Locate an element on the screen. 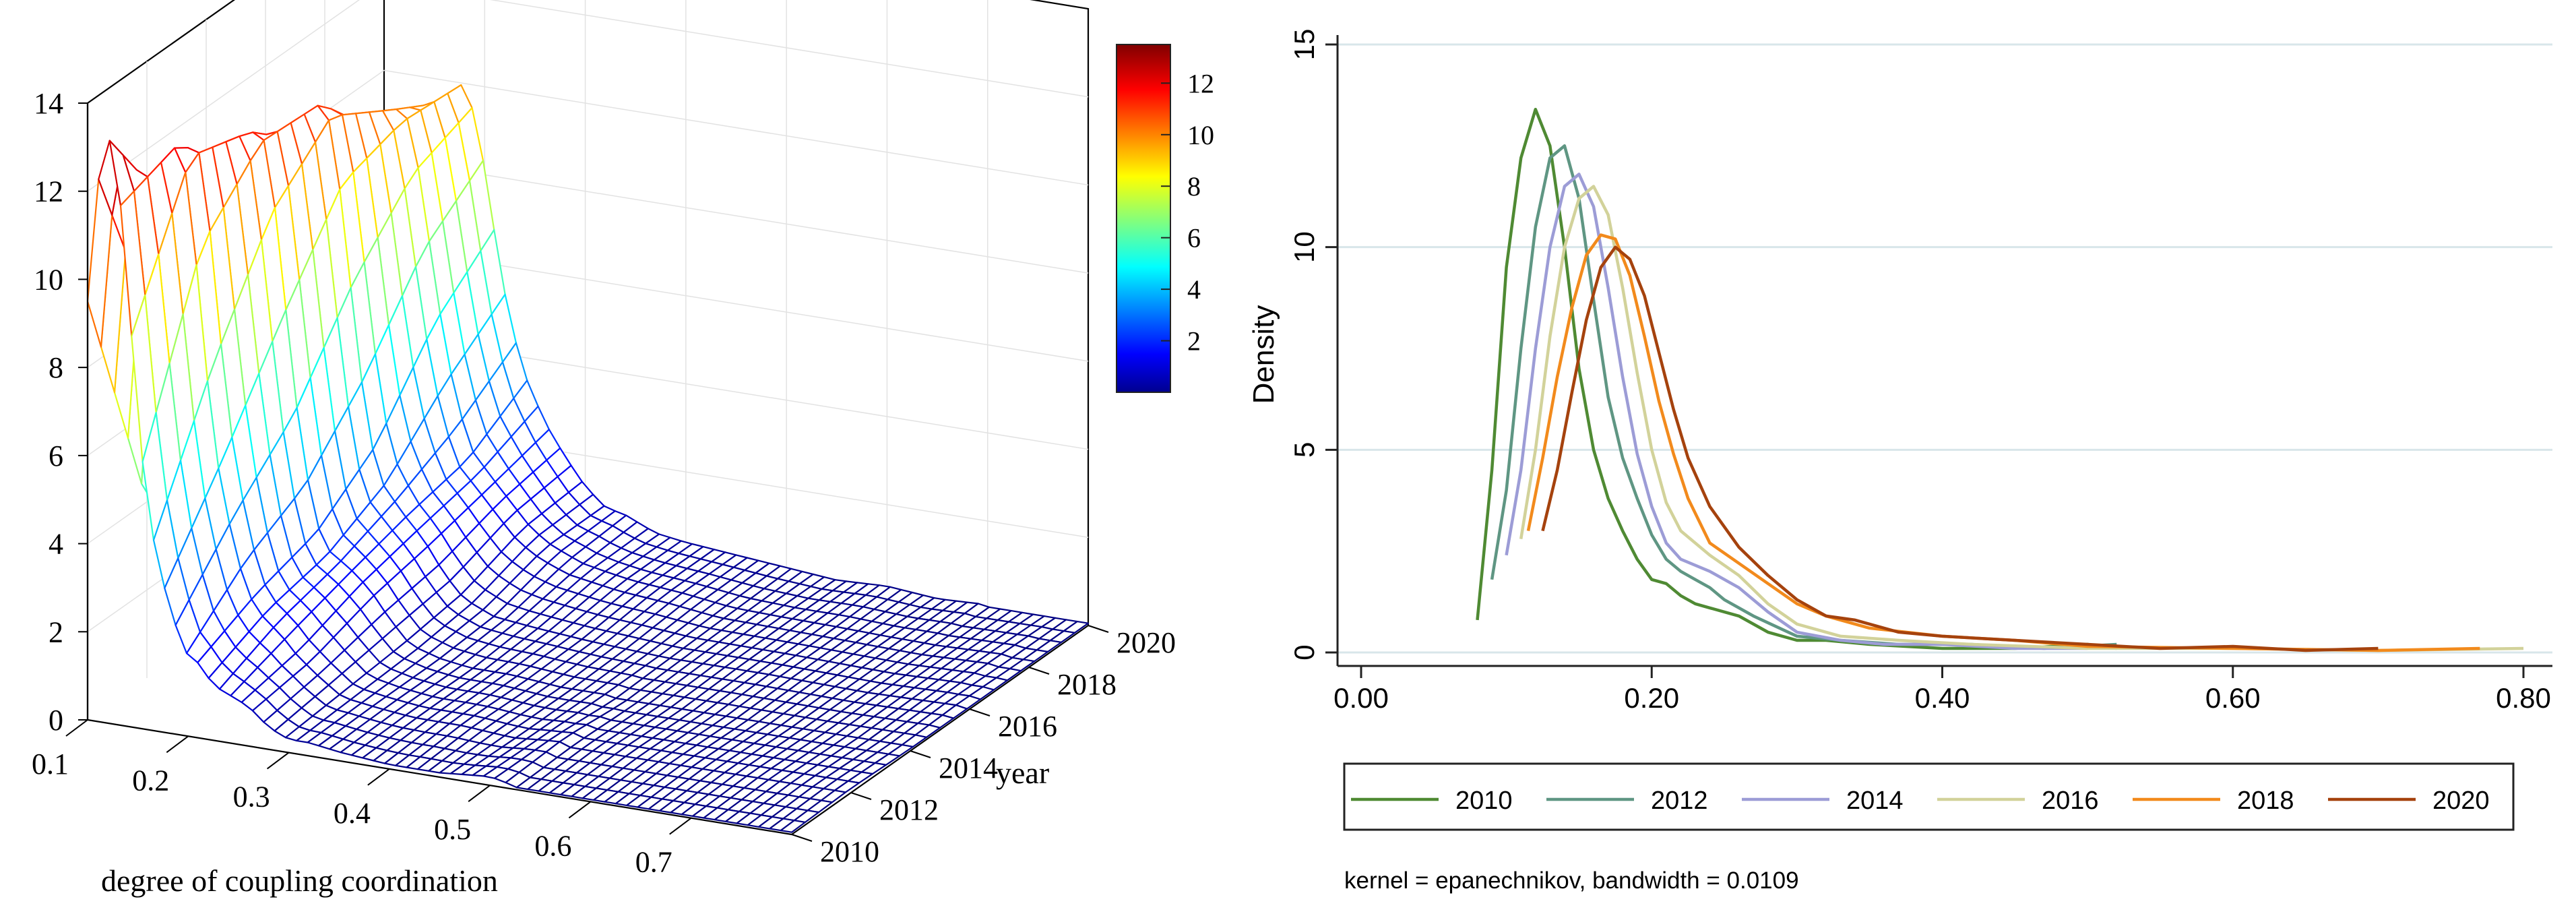 The image size is (2576, 916). kde-x-tick-label: 0.40 is located at coordinates (1942, 698).